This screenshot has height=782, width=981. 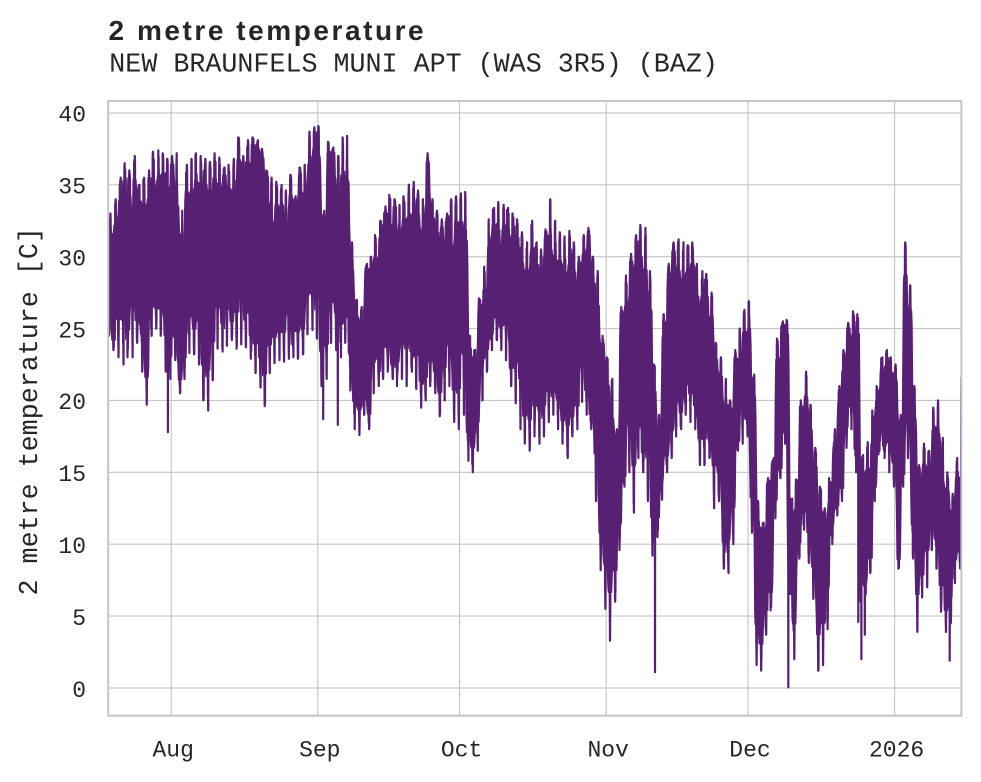 What do you see at coordinates (79, 619) in the screenshot?
I see `svg-text: 5` at bounding box center [79, 619].